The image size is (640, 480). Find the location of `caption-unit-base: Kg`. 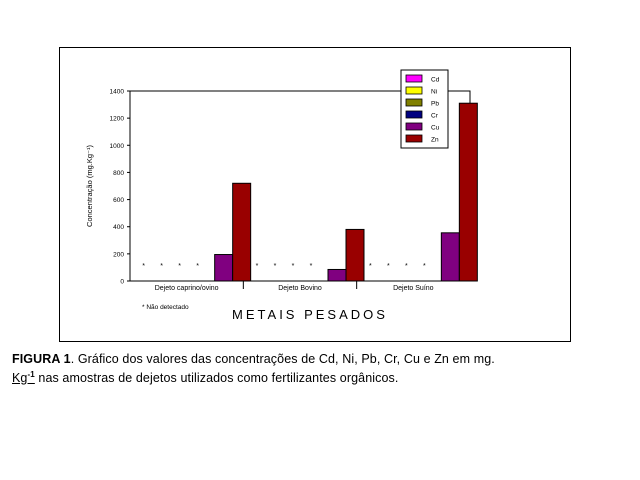

caption-unit-base: Kg is located at coordinates (20, 378).